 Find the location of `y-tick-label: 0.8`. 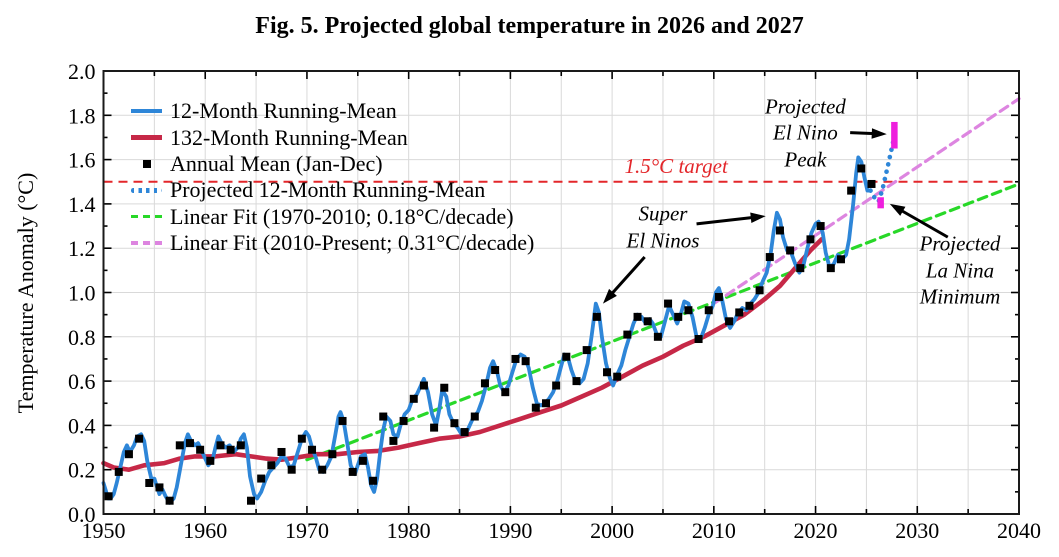

y-tick-label: 0.8 is located at coordinates (82, 337).